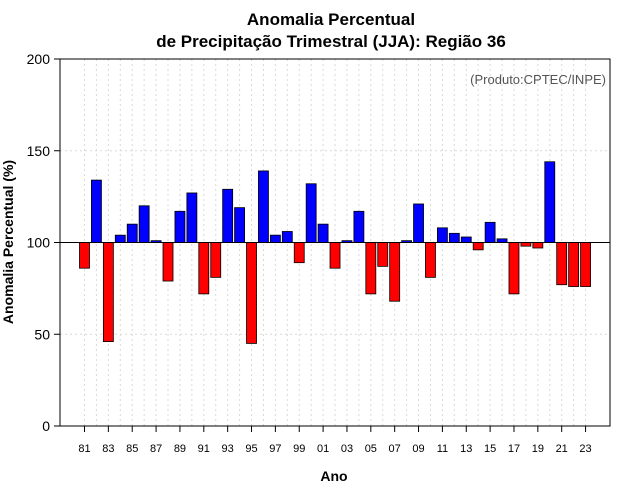 The width and height of the screenshot is (640, 500). What do you see at coordinates (180, 449) in the screenshot?
I see `x-tick-label-89: 89` at bounding box center [180, 449].